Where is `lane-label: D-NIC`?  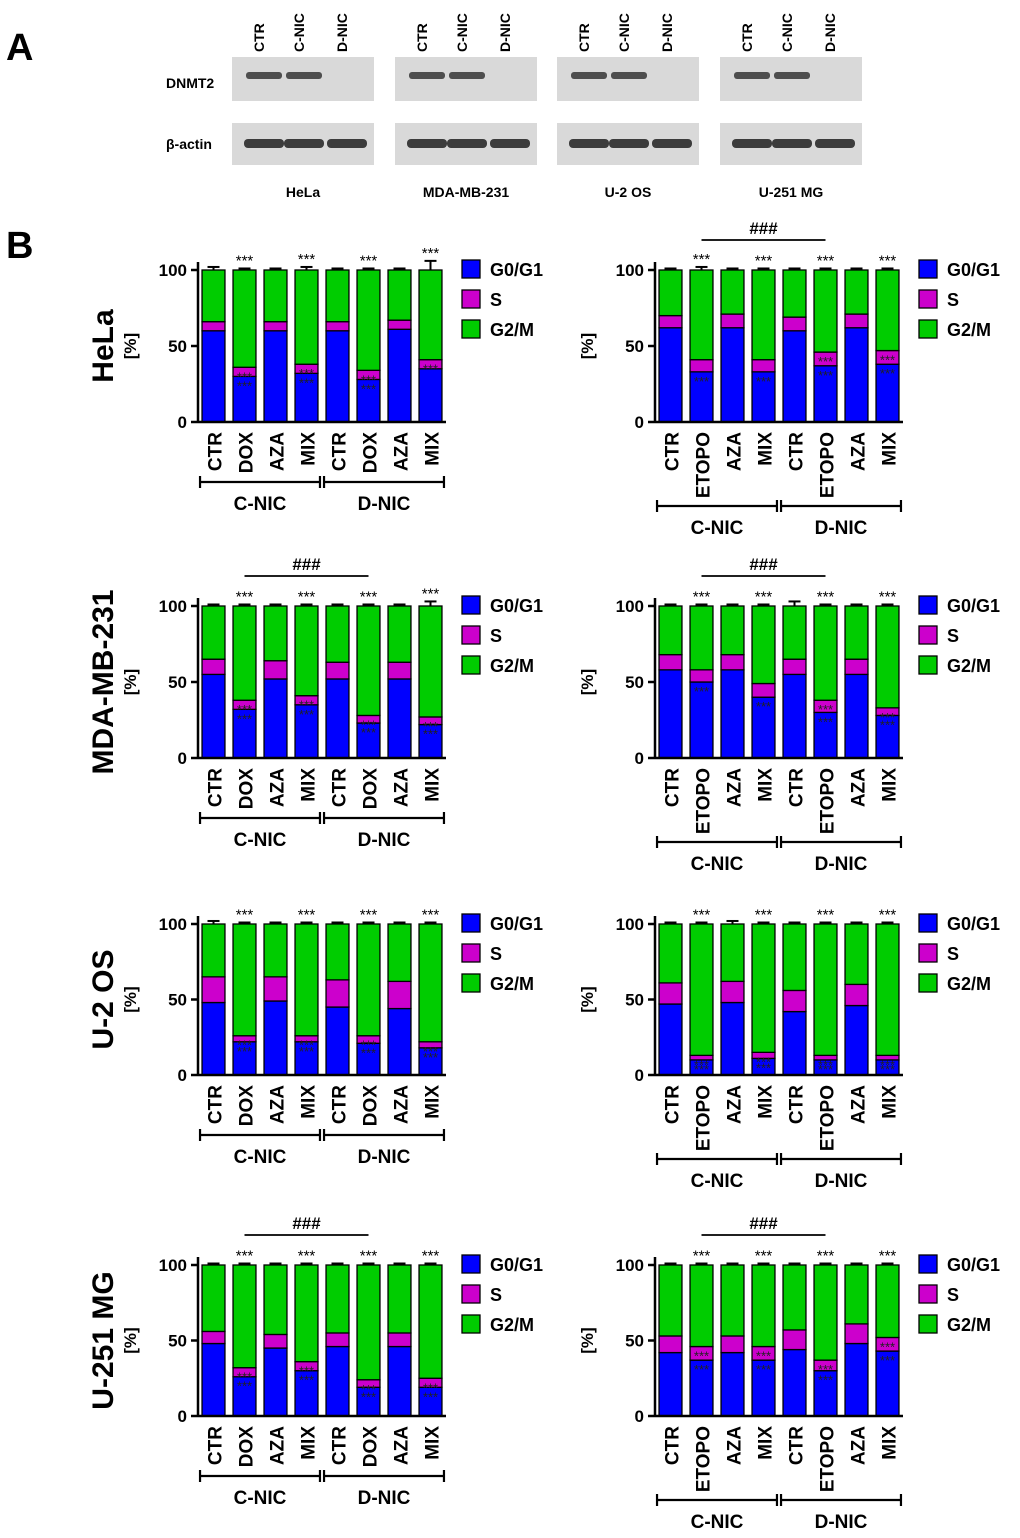 lane-label: D-NIC is located at coordinates (830, 32).